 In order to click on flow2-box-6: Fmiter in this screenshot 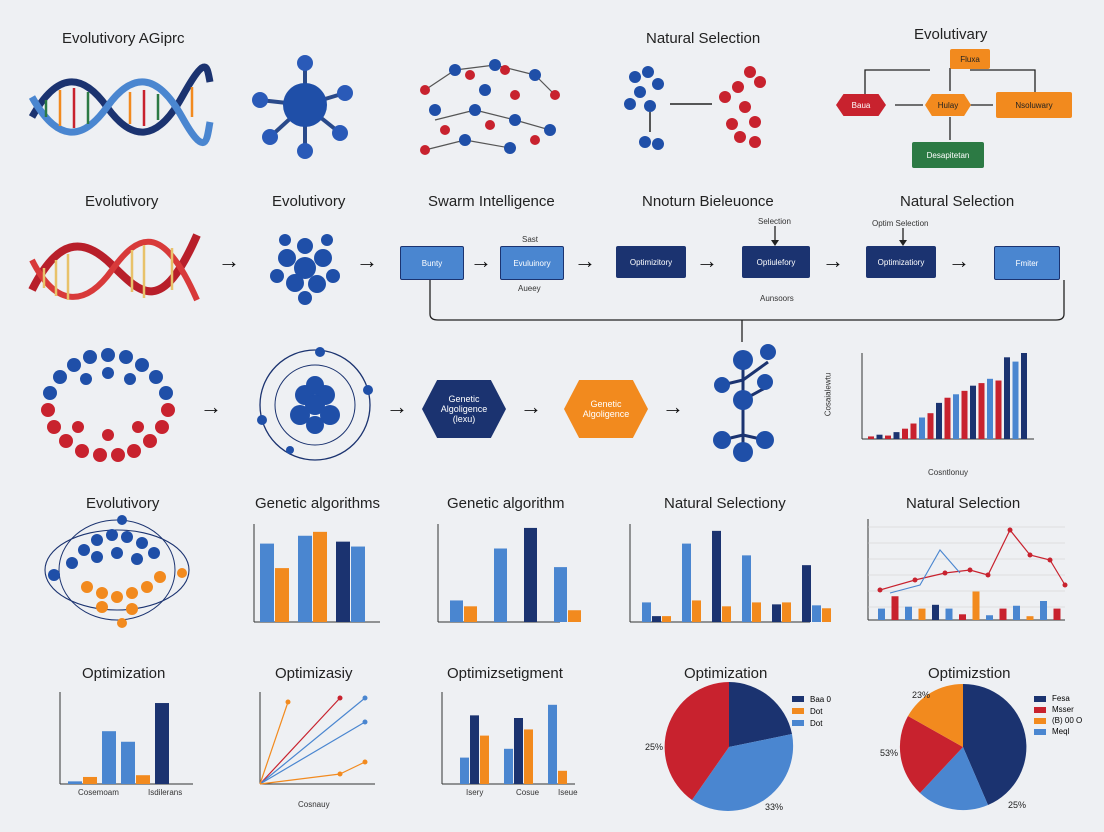, I will do `click(1027, 263)`.